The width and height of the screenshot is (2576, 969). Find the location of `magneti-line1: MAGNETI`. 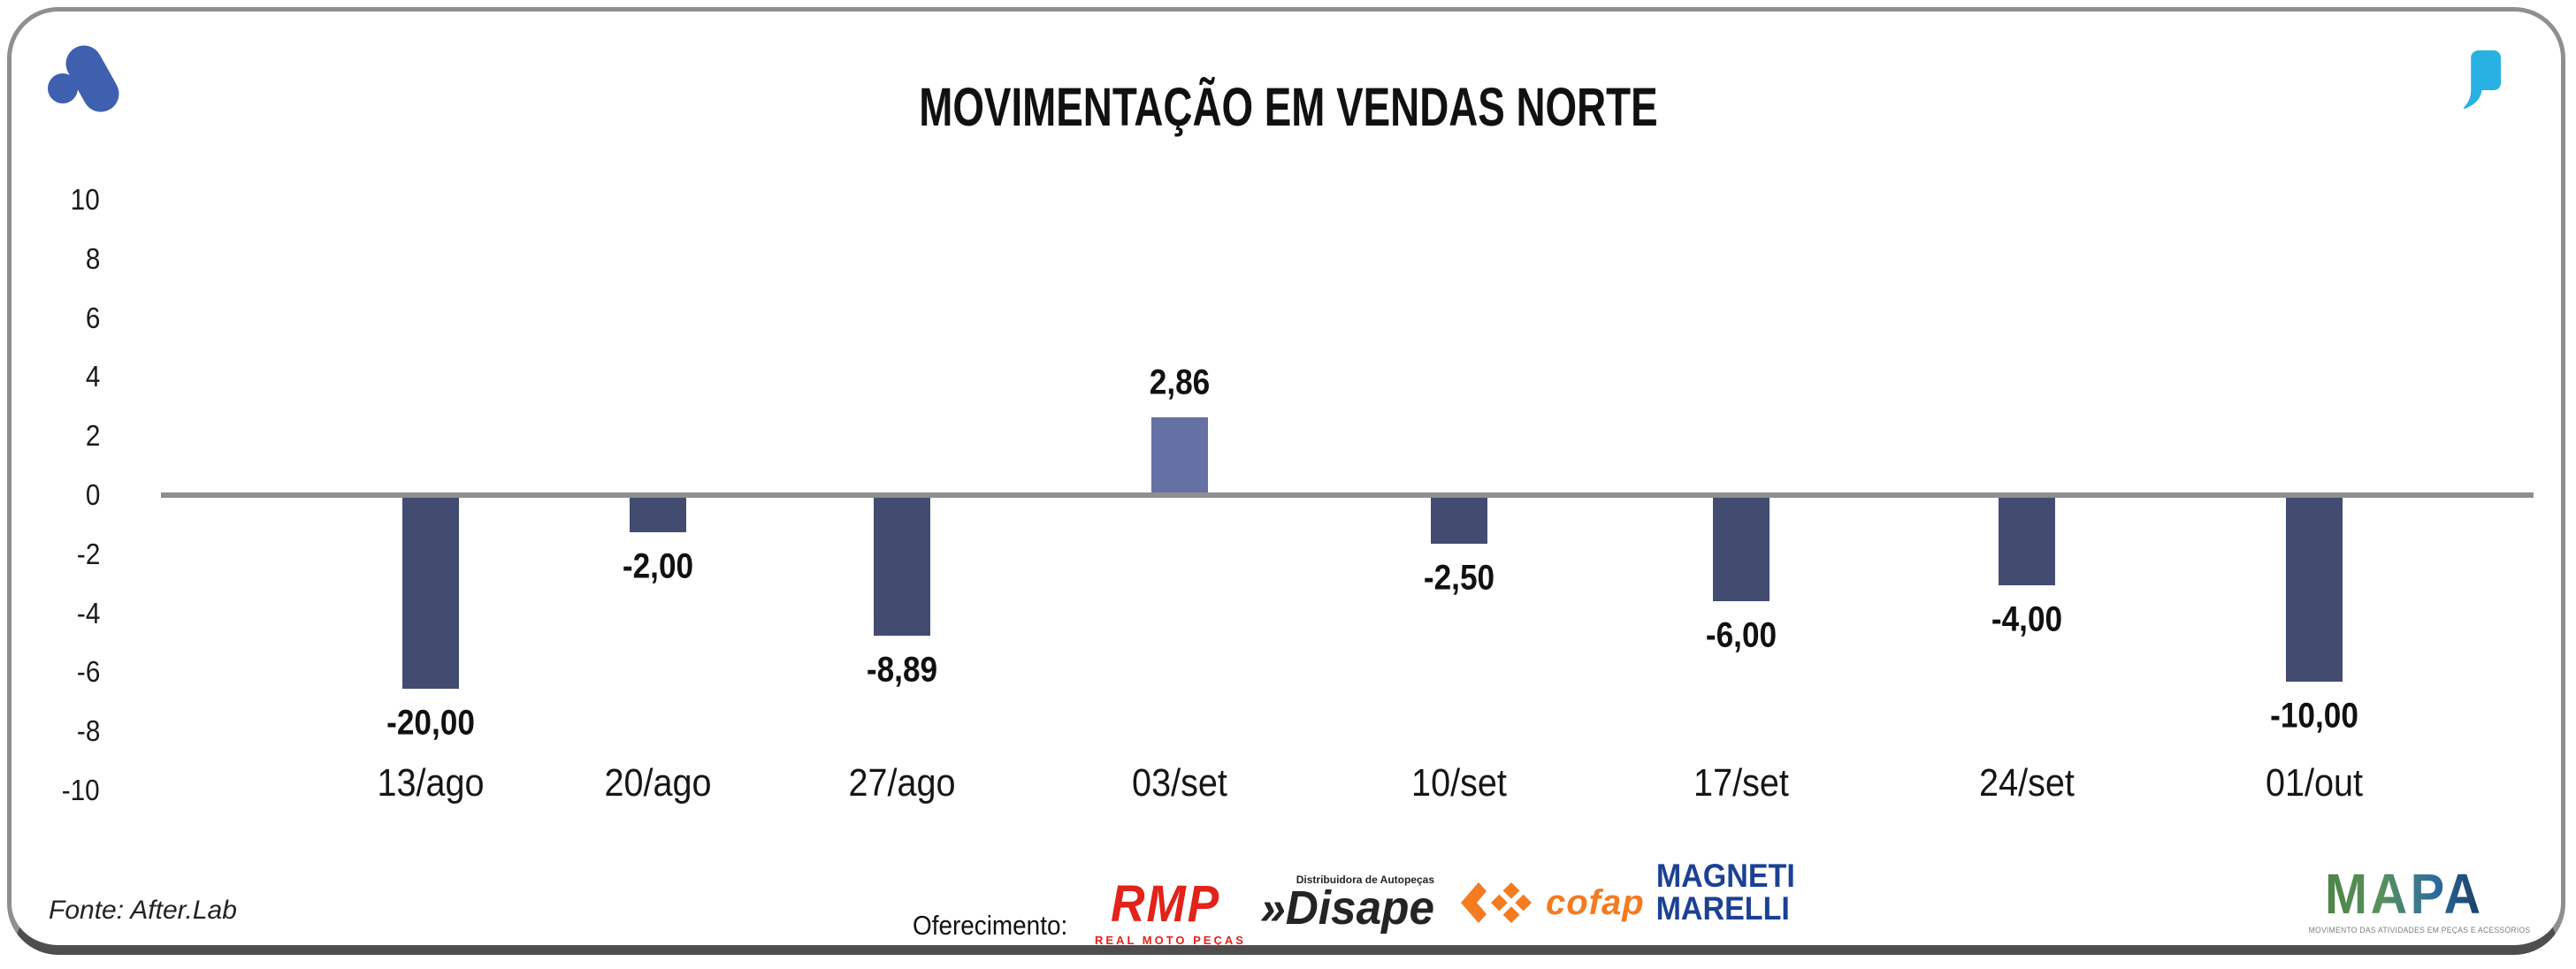

magneti-line1: MAGNETI is located at coordinates (1725, 876).